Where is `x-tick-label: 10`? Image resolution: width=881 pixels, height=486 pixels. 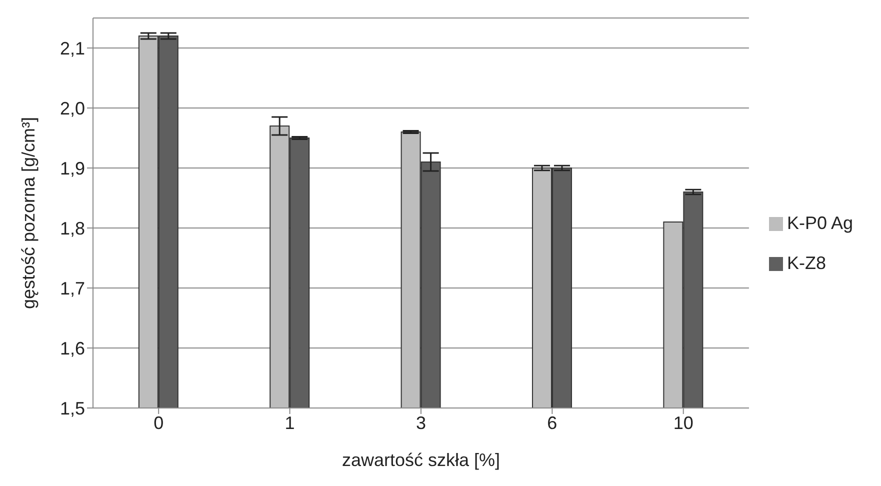 x-tick-label: 10 is located at coordinates (683, 422).